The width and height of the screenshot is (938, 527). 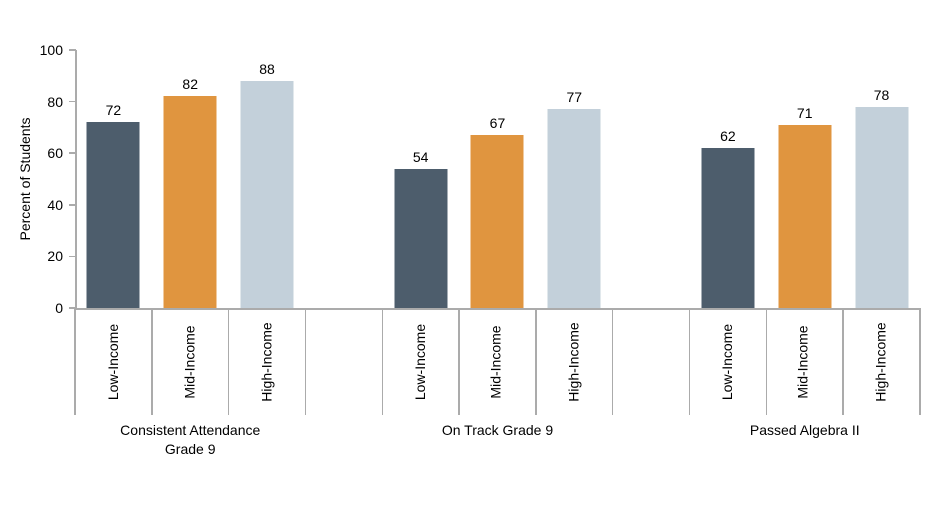 I want to click on bar-cell: 71, so click(x=804, y=179).